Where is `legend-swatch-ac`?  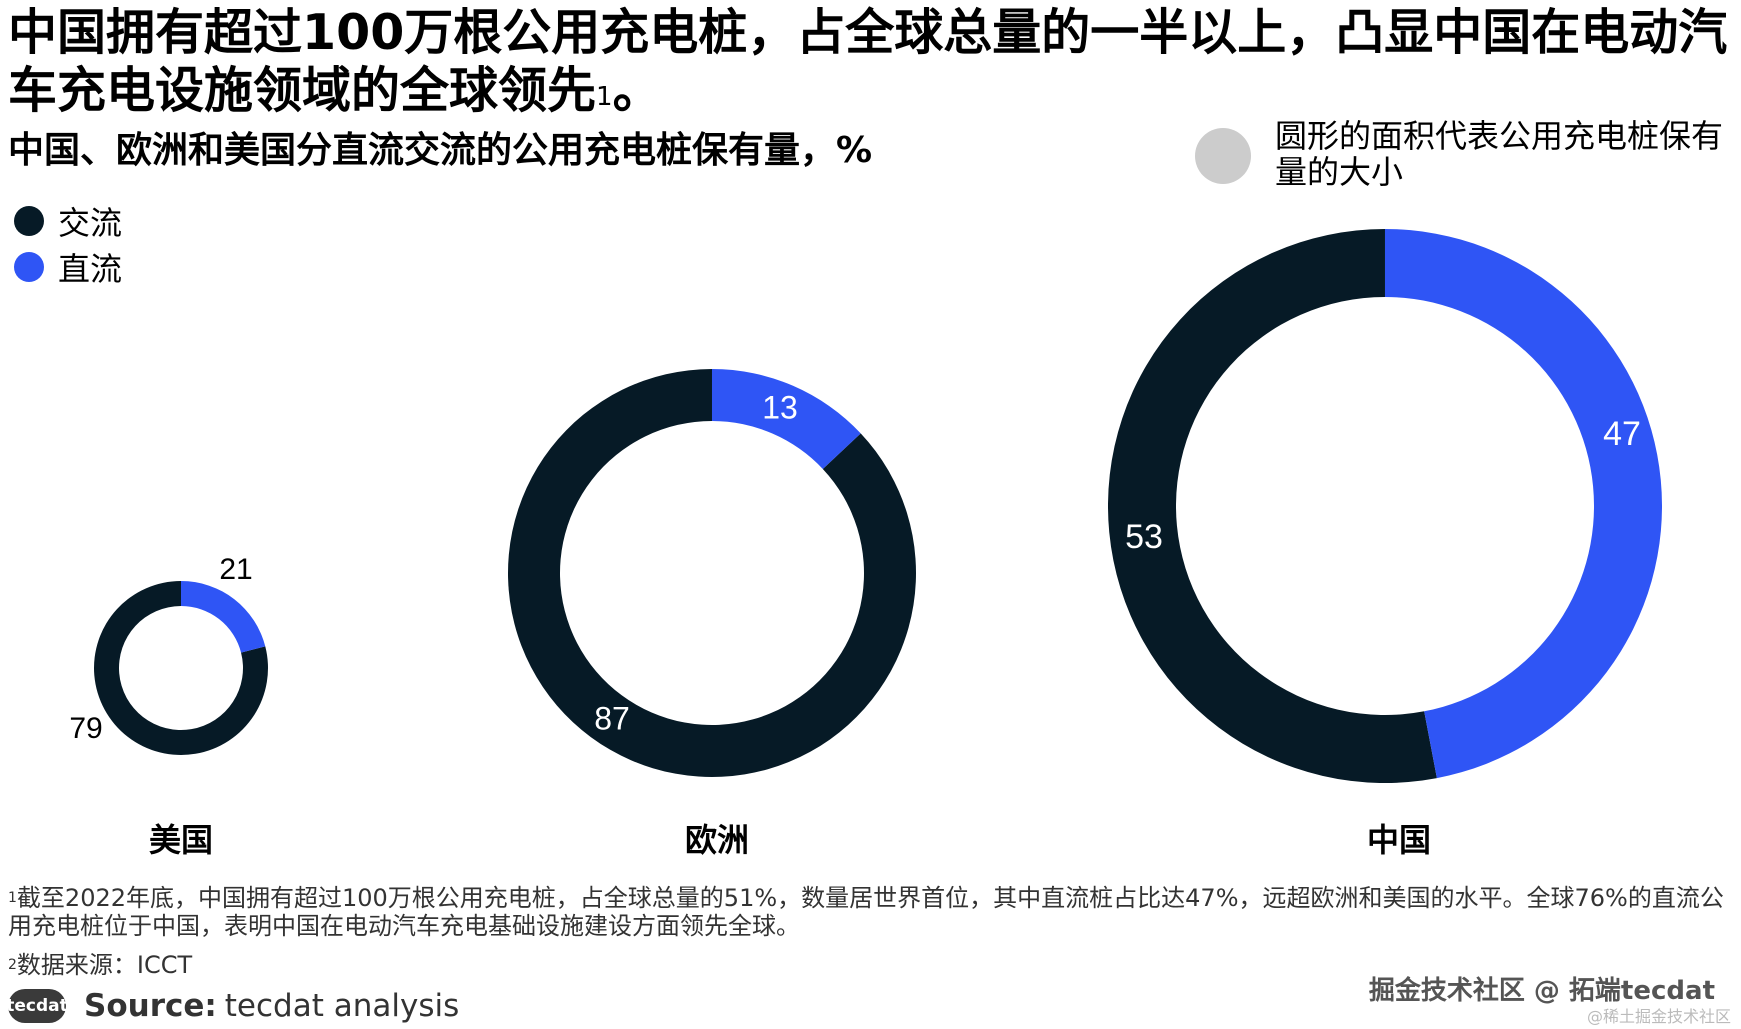
legend-swatch-ac is located at coordinates (29, 221).